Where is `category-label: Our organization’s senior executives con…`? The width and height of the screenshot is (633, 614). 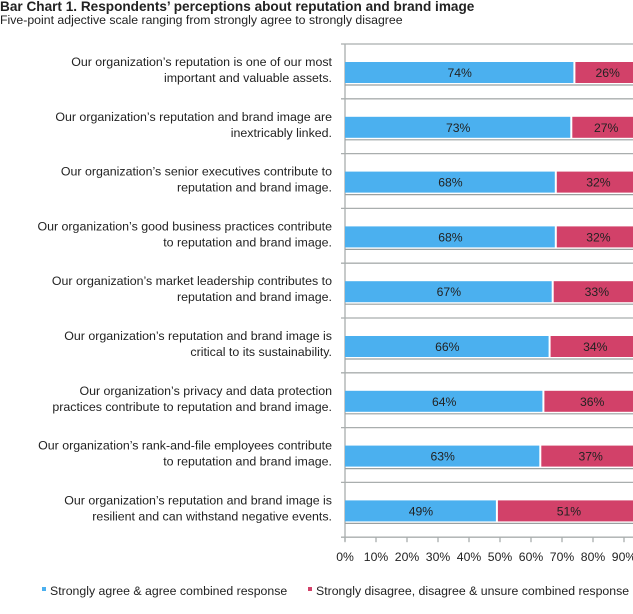 category-label: Our organization’s senior executives con… is located at coordinates (196, 172).